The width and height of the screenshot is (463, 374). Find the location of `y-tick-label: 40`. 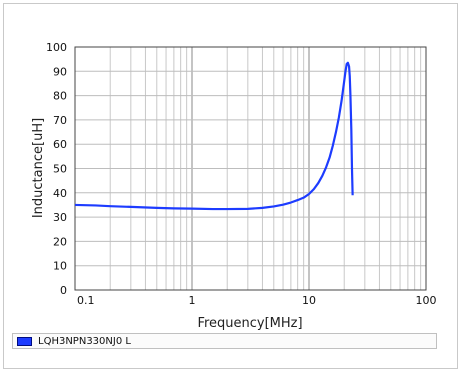

y-tick-label: 40 is located at coordinates (60, 193).